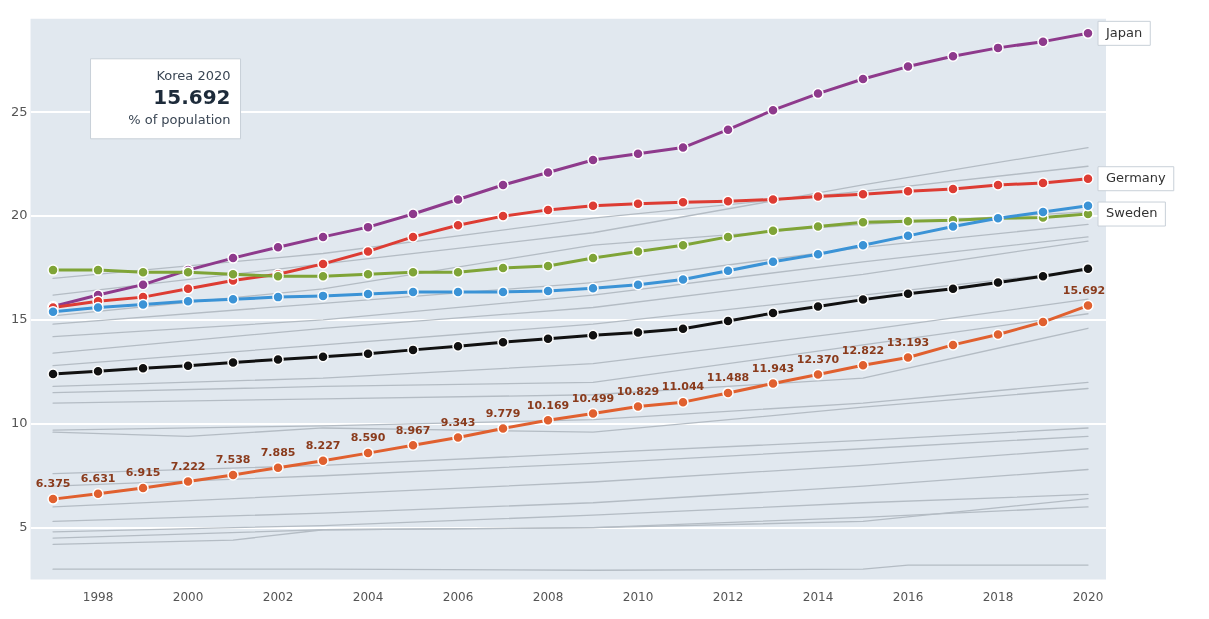 The width and height of the screenshot is (1209, 619). I want to click on data-label: 6.375, so click(53, 484).